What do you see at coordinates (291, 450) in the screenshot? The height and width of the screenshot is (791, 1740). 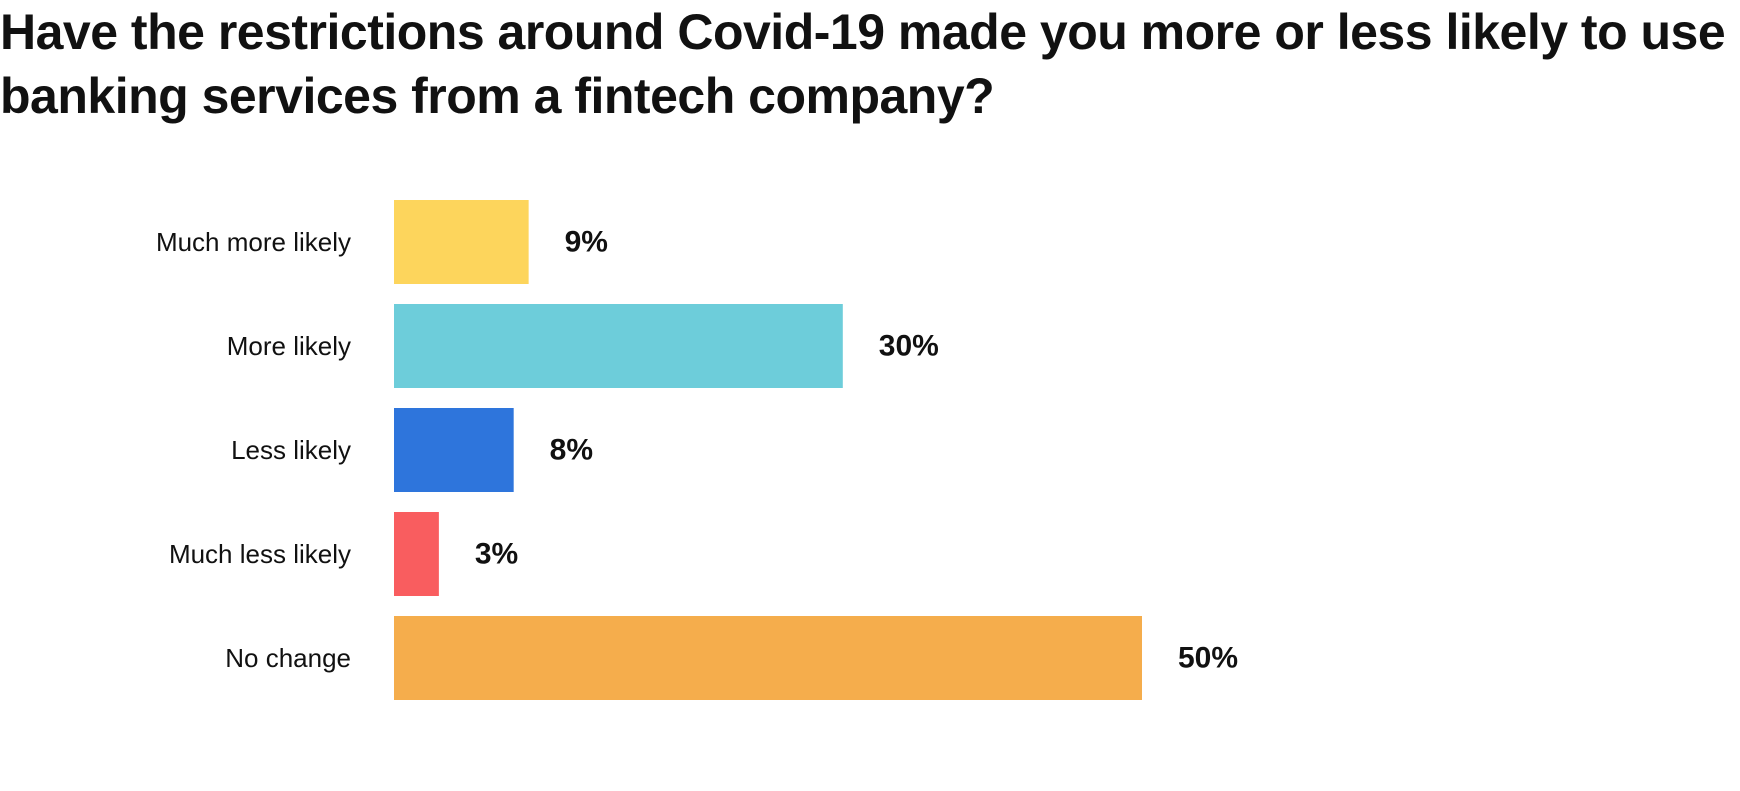 I see `category-label-less-likely: Less likely` at bounding box center [291, 450].